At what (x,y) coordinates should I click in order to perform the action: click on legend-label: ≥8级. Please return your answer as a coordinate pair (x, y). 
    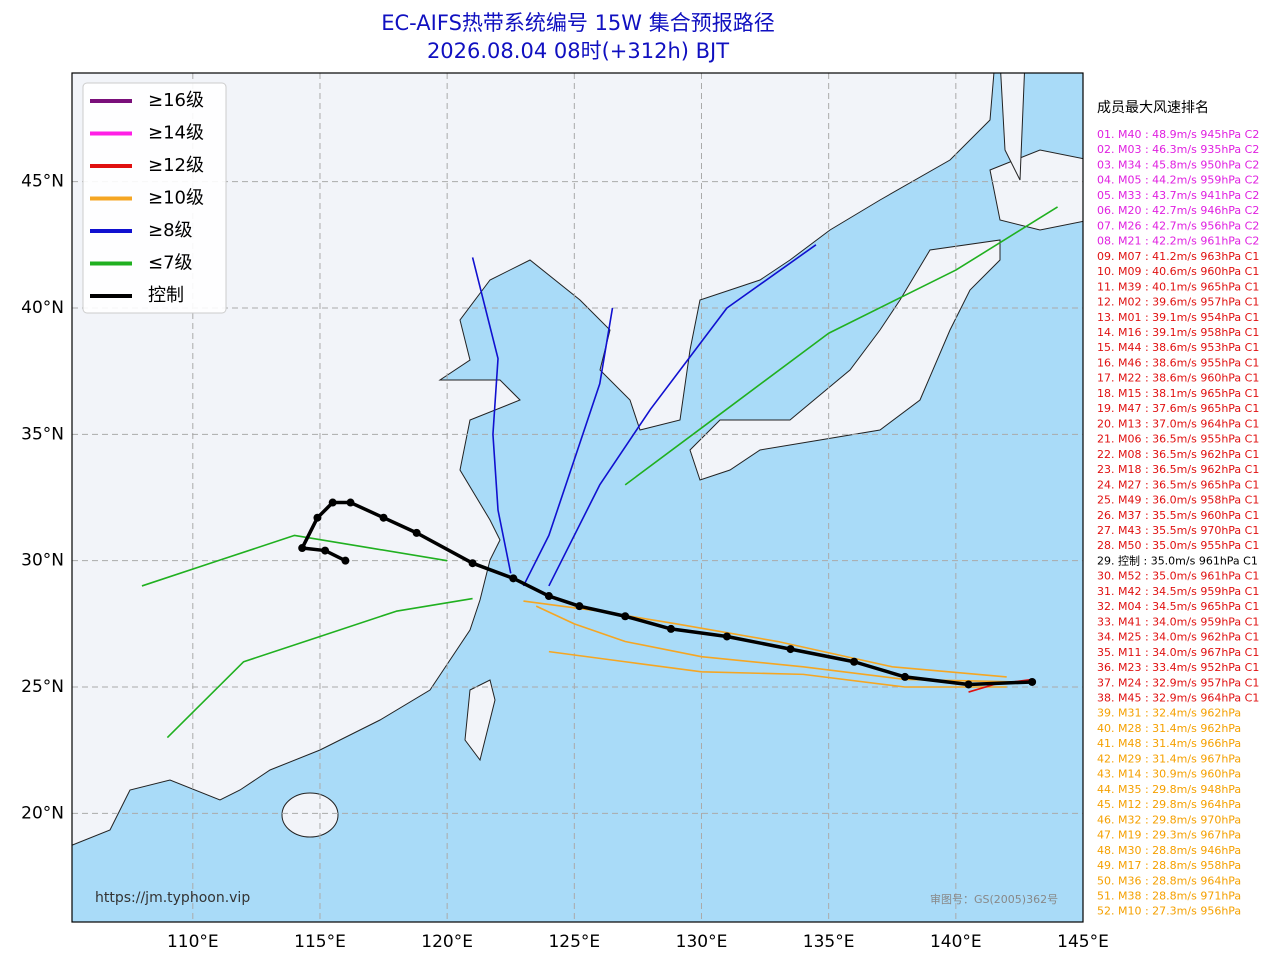
    Looking at the image, I should click on (170, 230).